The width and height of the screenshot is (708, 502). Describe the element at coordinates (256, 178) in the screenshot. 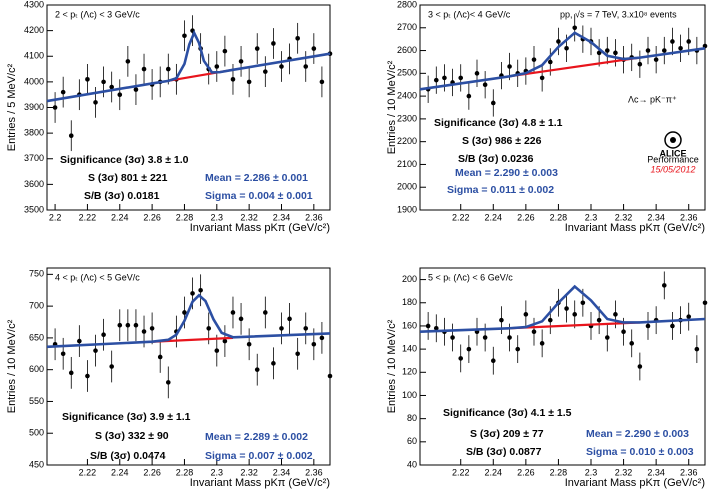

I see `stat-mean: Mean = 2.286 ± 0.001` at that location.